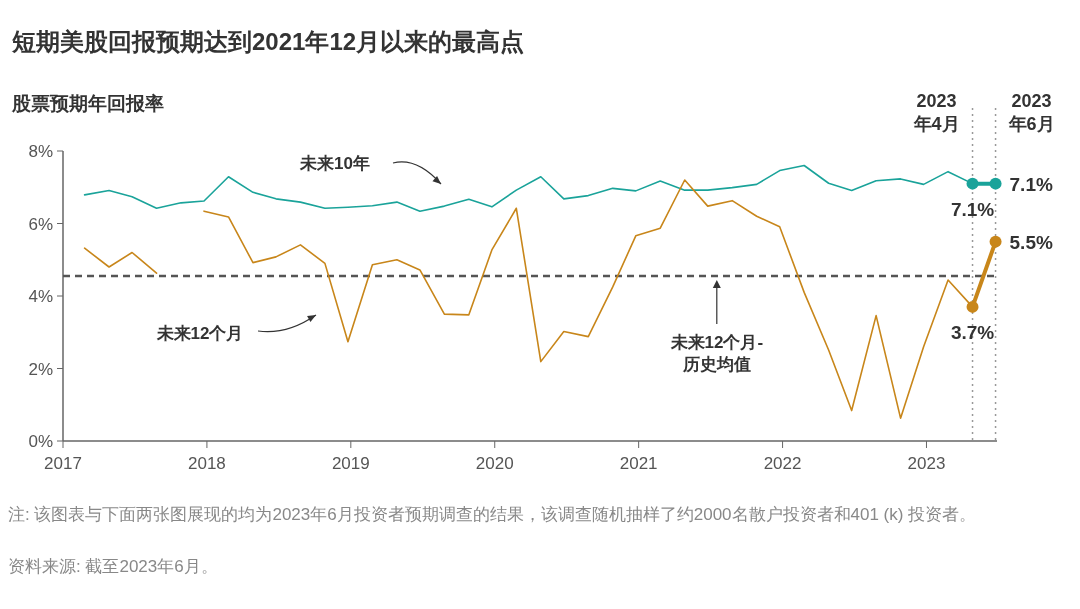 Image resolution: width=1080 pixels, height=609 pixels. What do you see at coordinates (1031, 242) in the screenshot?
I see `data-label: 5.5%` at bounding box center [1031, 242].